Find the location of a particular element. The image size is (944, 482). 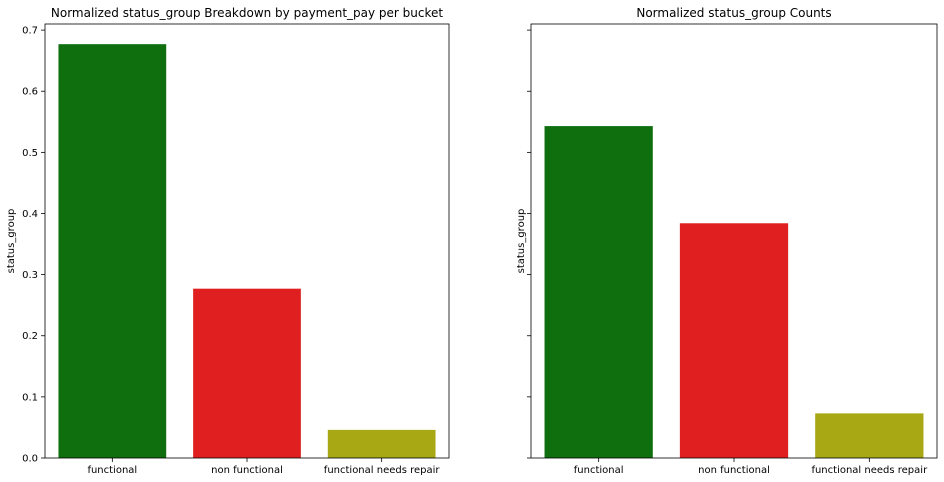

right-chart-title: Normalized status_group Counts is located at coordinates (733, 13).